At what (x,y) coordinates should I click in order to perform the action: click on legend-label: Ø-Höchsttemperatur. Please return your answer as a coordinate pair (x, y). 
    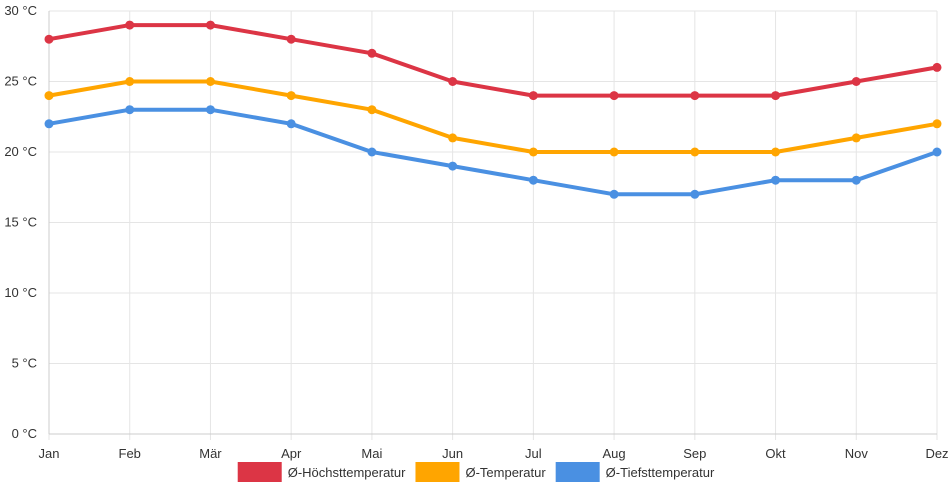
    Looking at the image, I should click on (347, 472).